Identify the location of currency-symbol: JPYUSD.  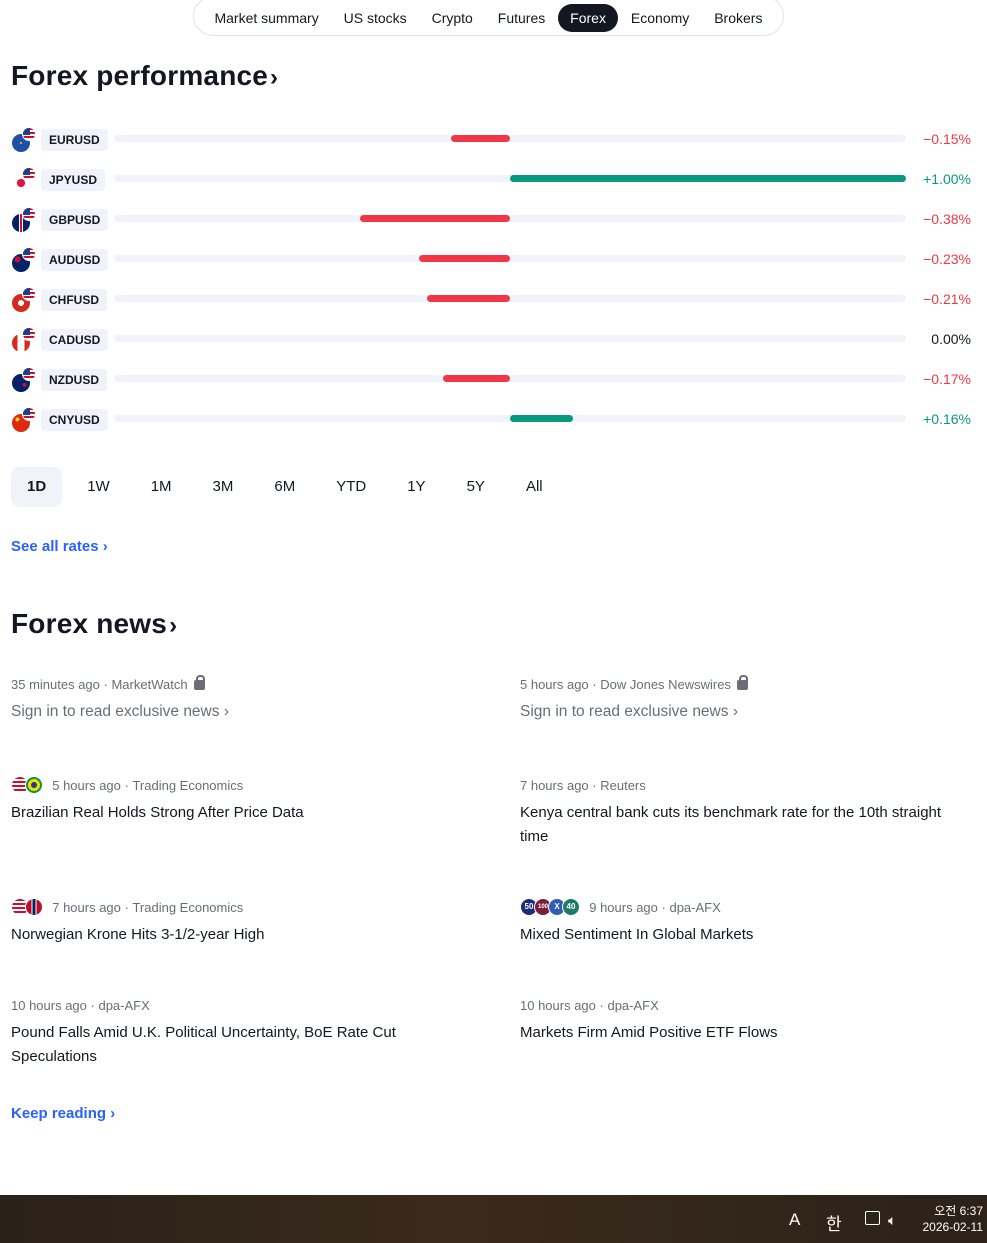
(73, 180).